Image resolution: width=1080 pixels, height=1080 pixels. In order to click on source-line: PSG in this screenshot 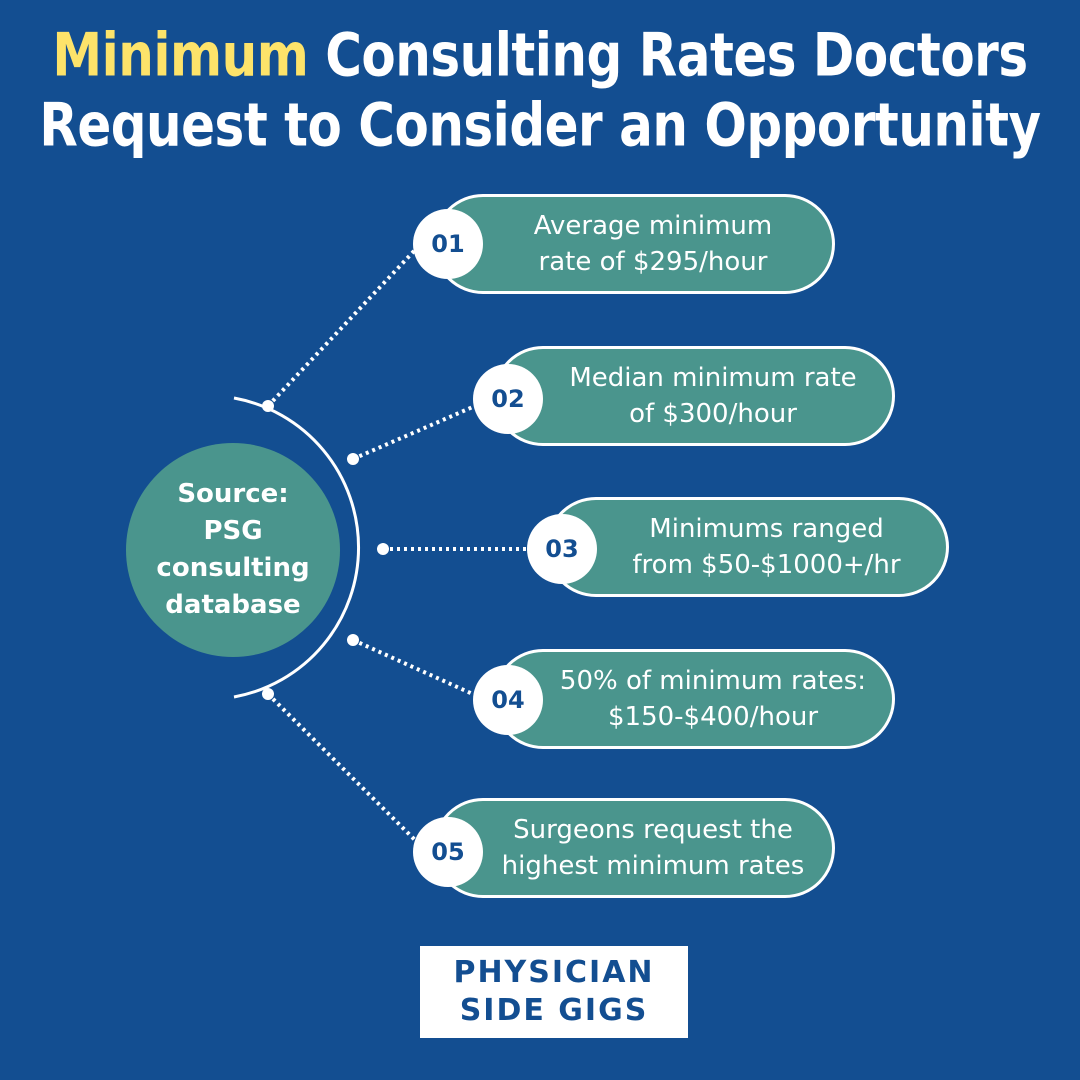, I will do `click(233, 531)`.